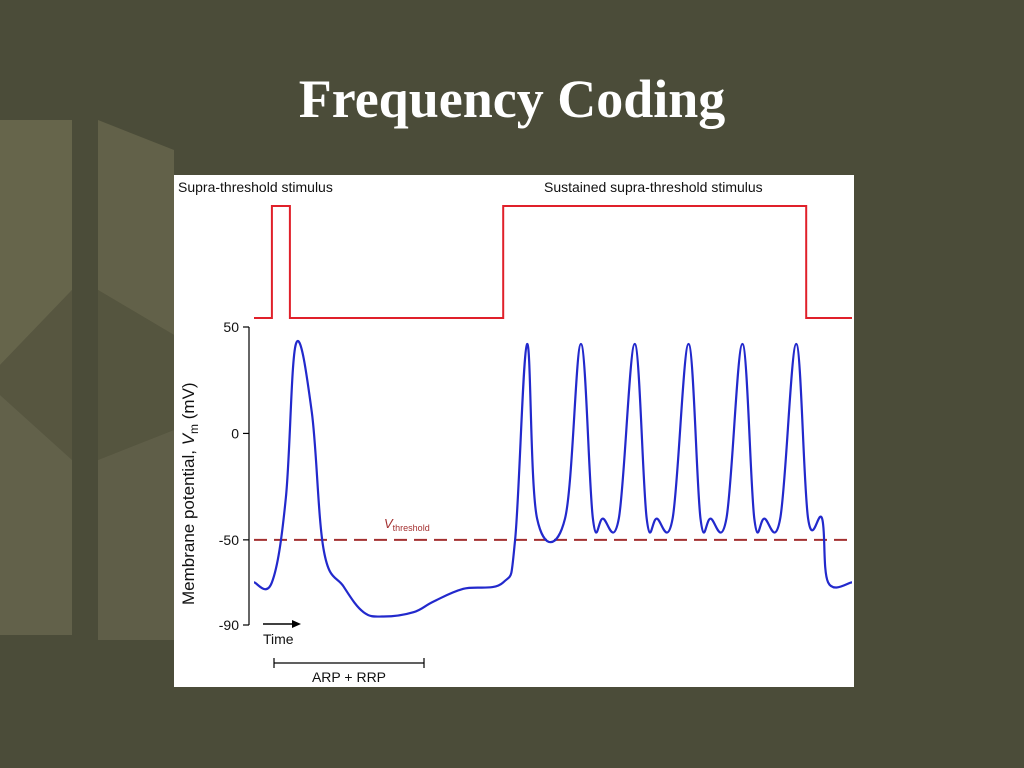 The height and width of the screenshot is (768, 1024). What do you see at coordinates (653, 187) in the screenshot?
I see `stimulus-label-sustained: Sustained supra-threshold stimulus` at bounding box center [653, 187].